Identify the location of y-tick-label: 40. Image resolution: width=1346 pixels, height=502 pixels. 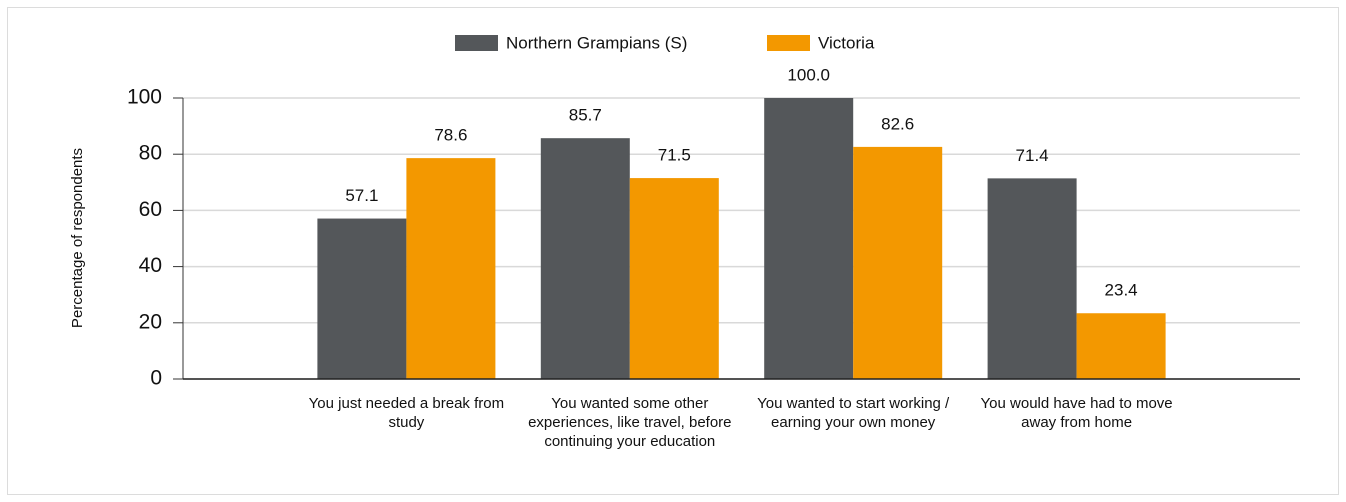
(150, 265).